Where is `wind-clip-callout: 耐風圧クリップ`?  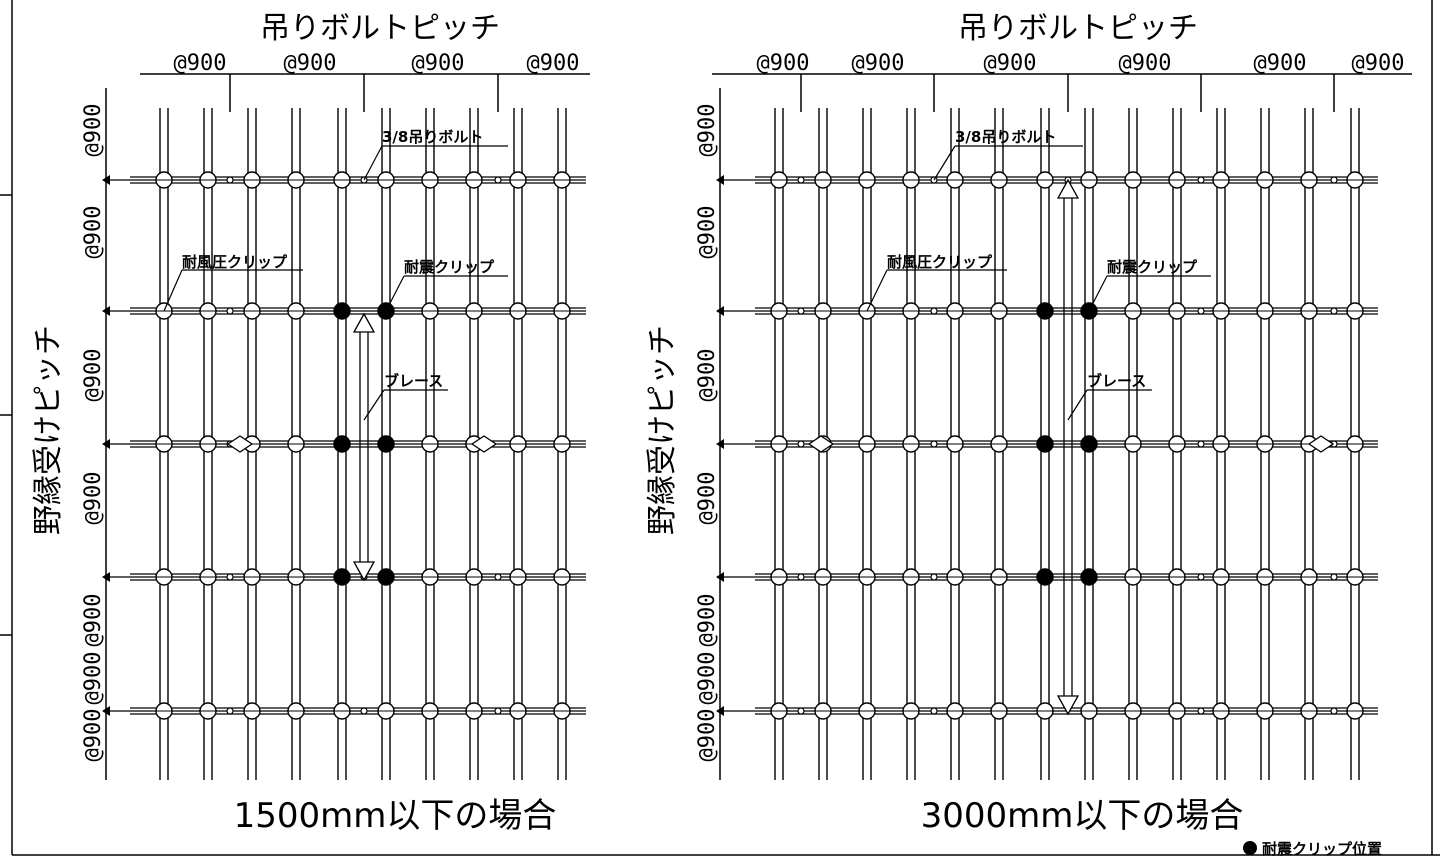 wind-clip-callout: 耐風圧クリップ is located at coordinates (940, 262).